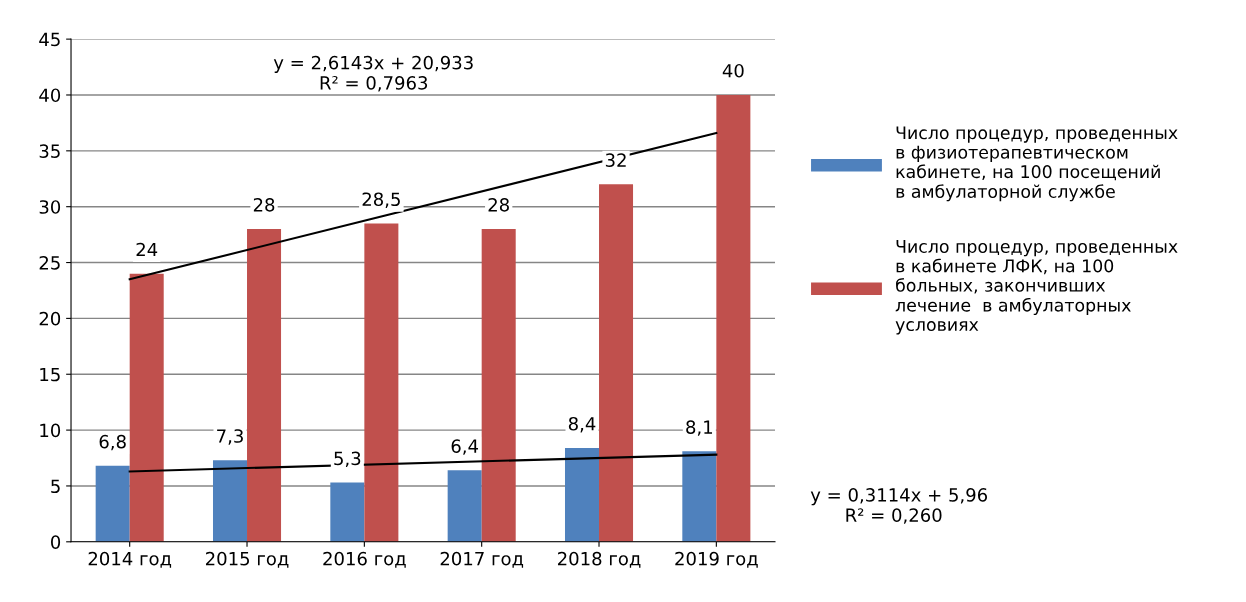  Describe the element at coordinates (49, 151) in the screenshot. I see `y-tick-label: 35` at that location.